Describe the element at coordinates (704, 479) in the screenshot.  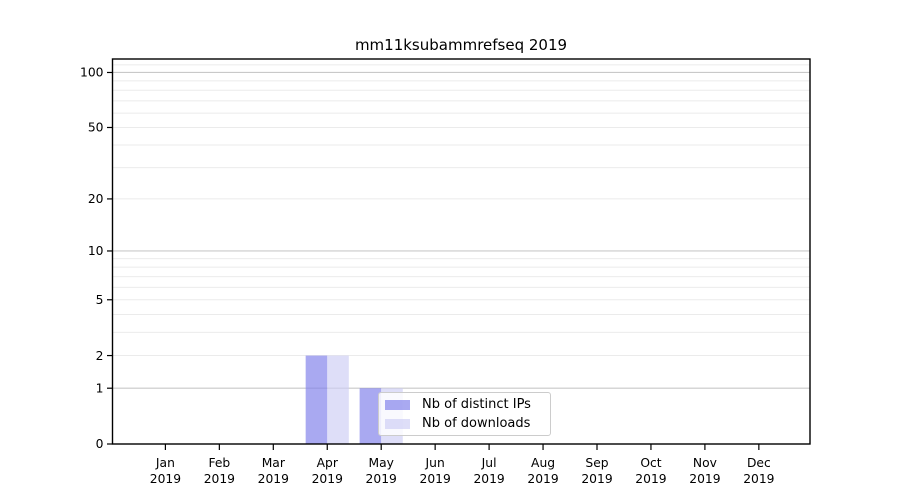
I see `x-axis-label-year-nov: 2019` at that location.